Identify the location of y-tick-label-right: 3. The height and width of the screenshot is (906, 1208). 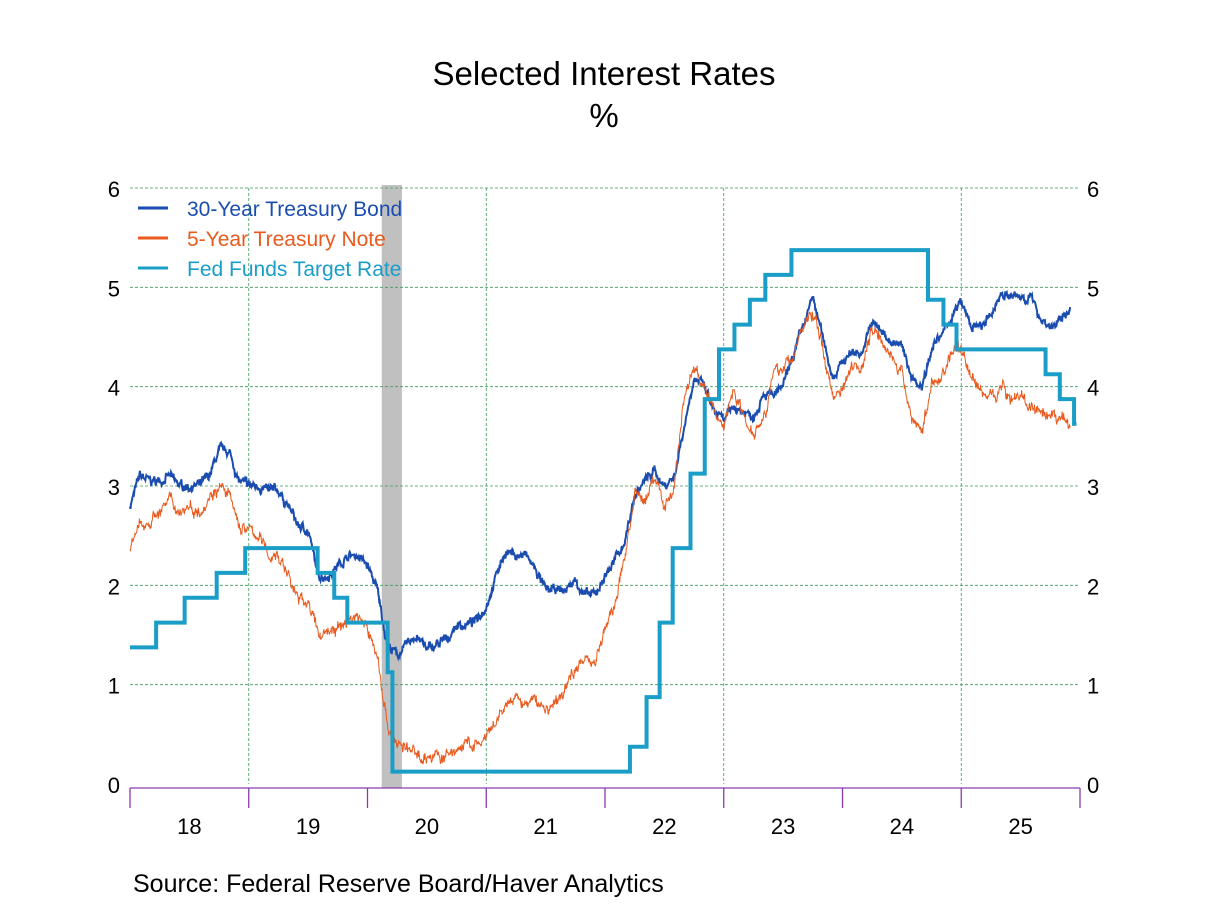
(1093, 487).